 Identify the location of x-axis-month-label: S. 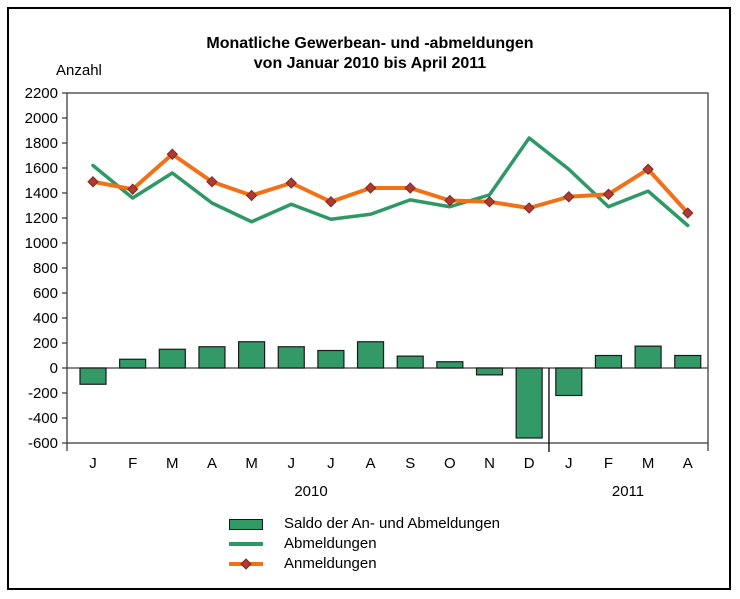
(410, 463).